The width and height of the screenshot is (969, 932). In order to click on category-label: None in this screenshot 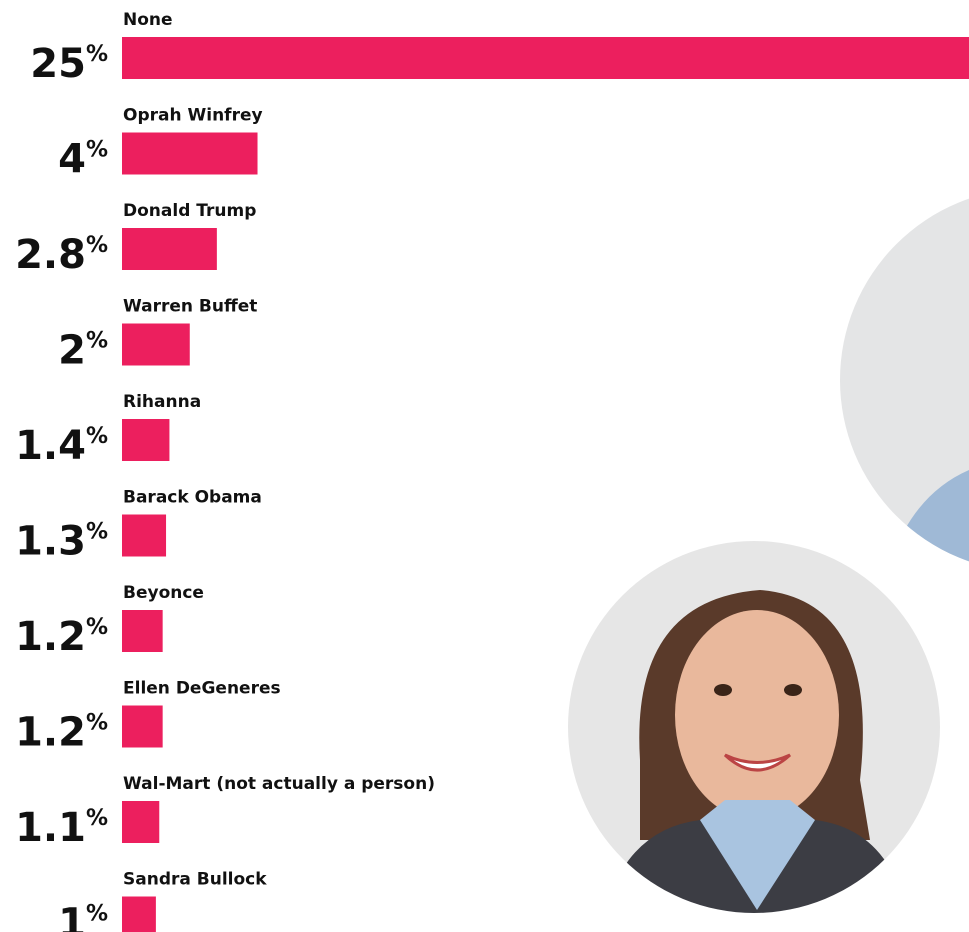, I will do `click(148, 20)`.